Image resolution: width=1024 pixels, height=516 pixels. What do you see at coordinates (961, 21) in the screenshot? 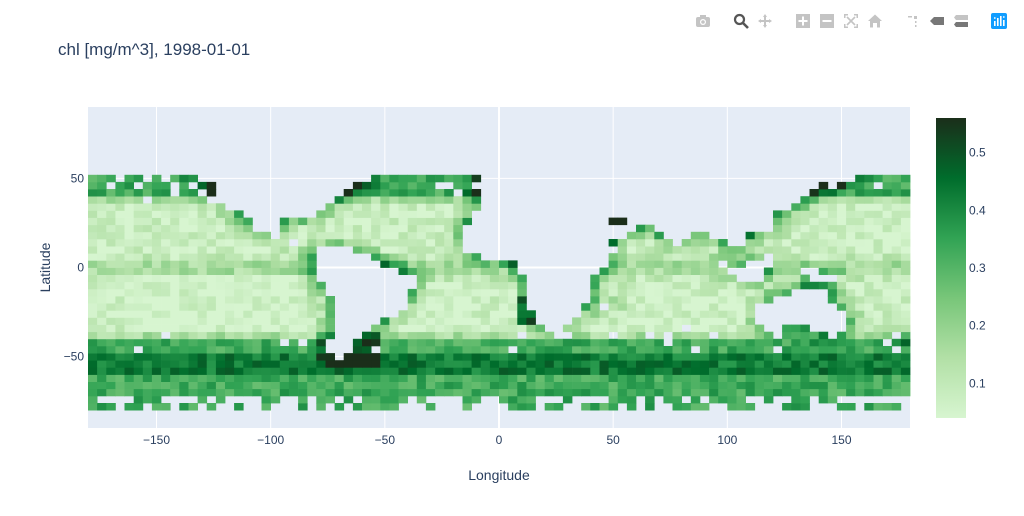
I see `hover-compare-icon` at bounding box center [961, 21].